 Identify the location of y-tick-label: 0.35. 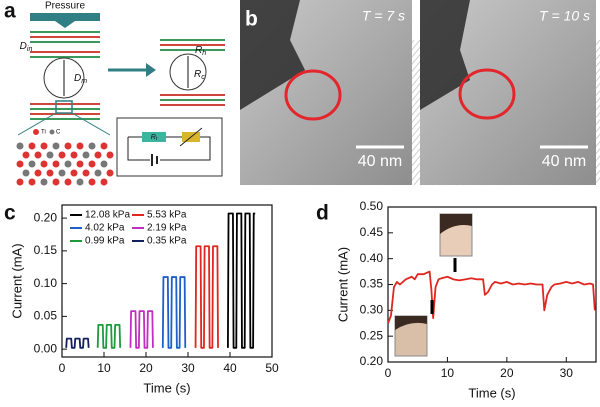
(372, 284).